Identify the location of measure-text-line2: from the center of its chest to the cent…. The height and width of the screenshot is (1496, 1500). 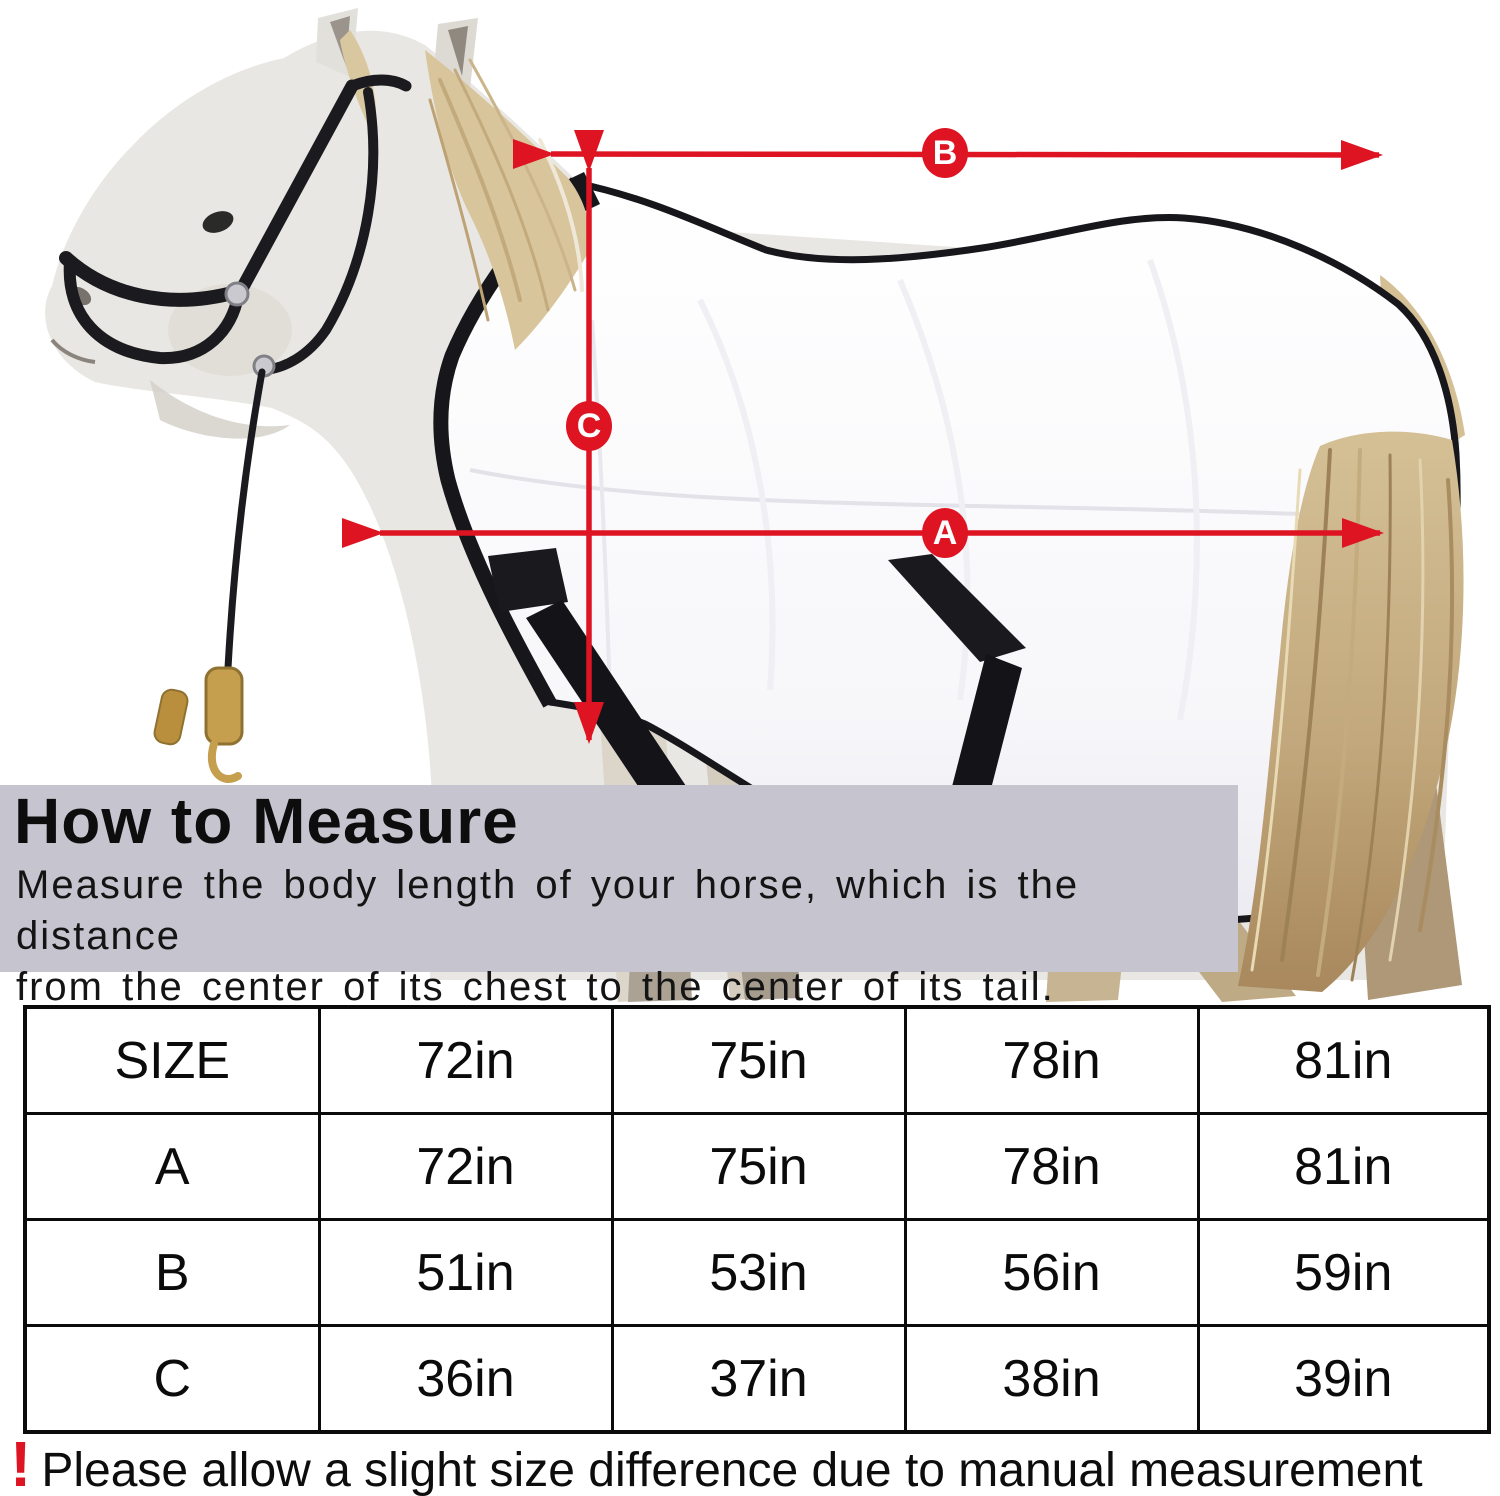
(535, 987).